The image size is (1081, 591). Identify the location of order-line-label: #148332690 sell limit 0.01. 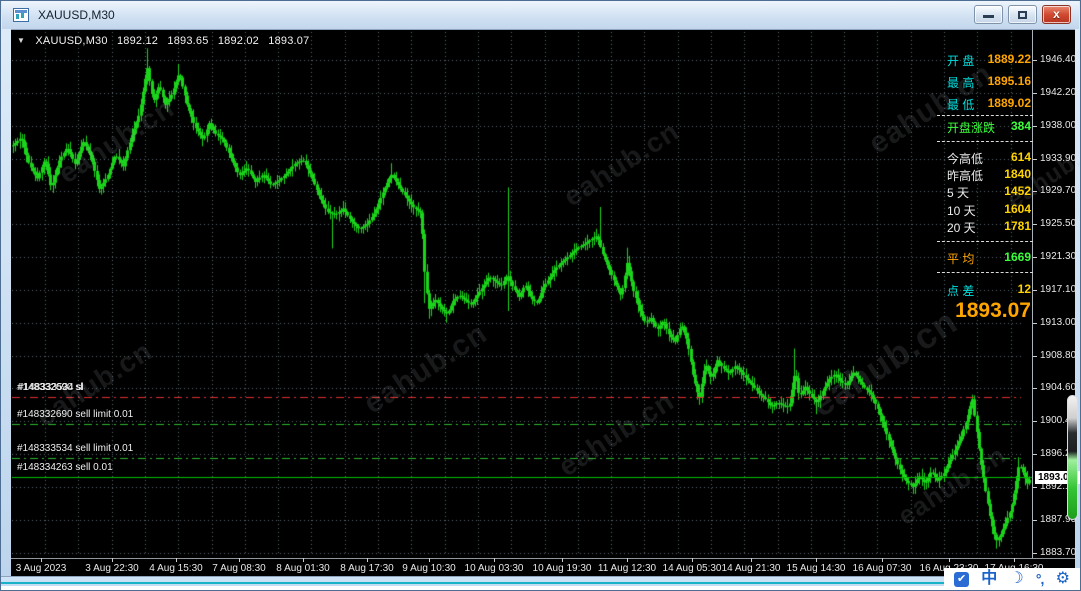
(75, 414).